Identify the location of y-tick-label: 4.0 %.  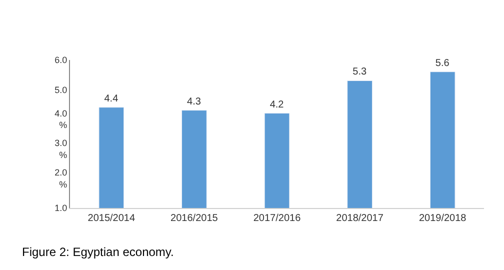
(61, 119).